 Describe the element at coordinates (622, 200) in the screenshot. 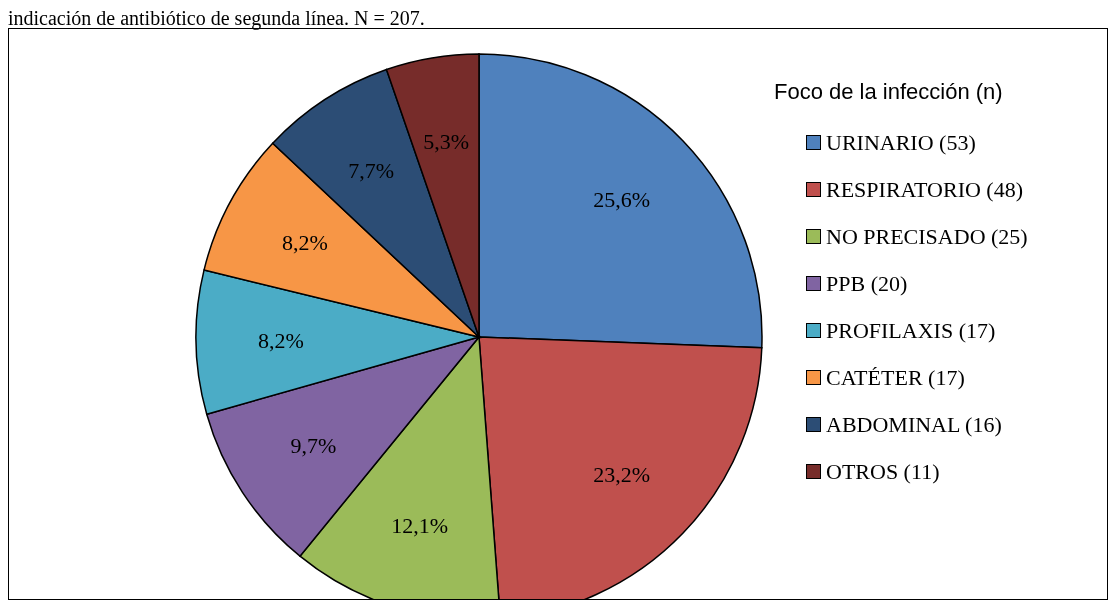

I see `data-label: 25,6%` at that location.